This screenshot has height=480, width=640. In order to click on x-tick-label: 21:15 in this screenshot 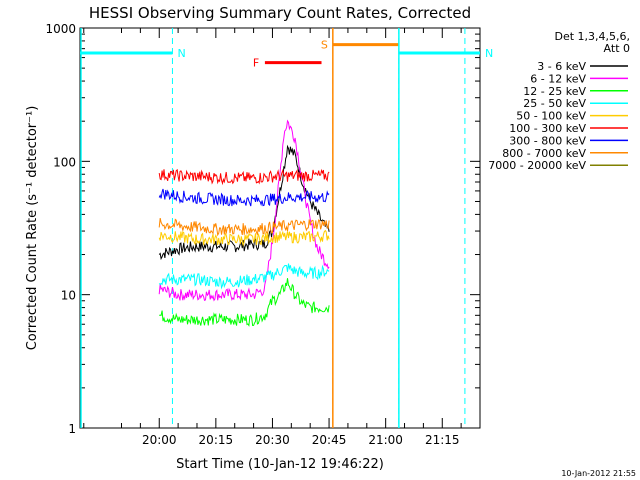, I will do `click(442, 440)`.